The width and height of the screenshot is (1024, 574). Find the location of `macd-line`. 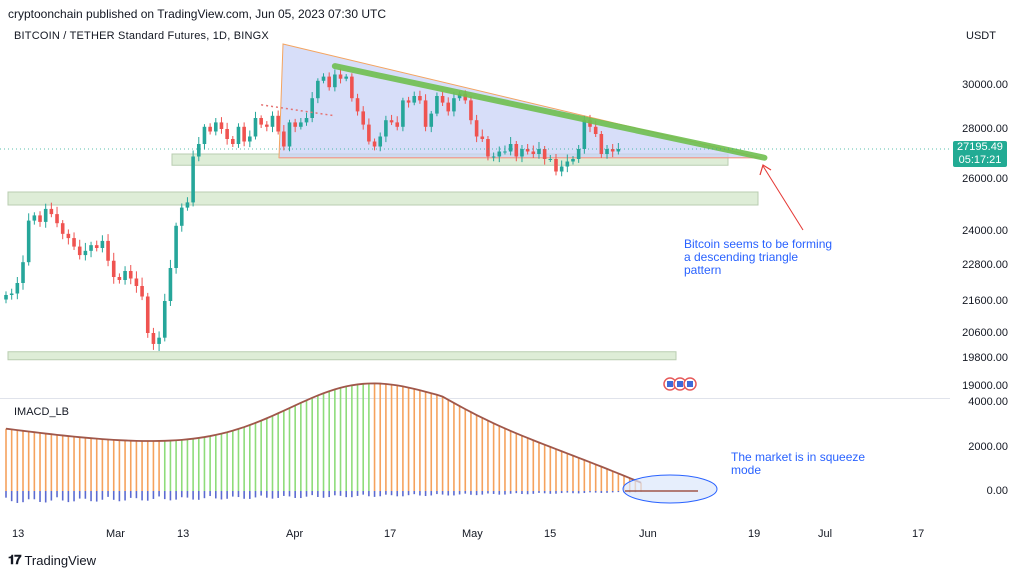

macd-line is located at coordinates (323, 433).